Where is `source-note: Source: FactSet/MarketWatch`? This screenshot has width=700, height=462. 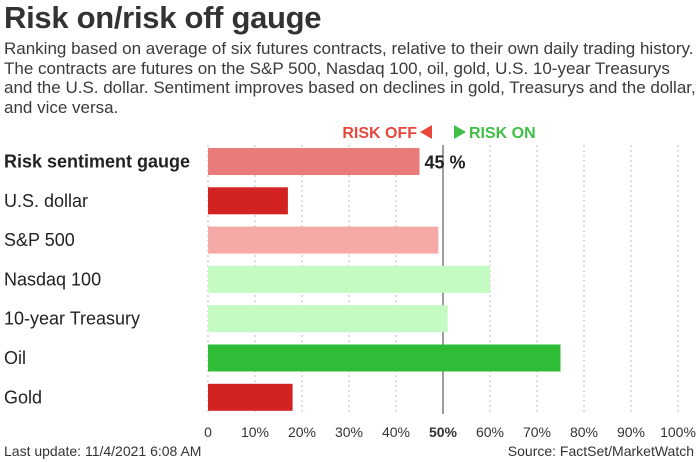 source-note: Source: FactSet/MarketWatch is located at coordinates (600, 451).